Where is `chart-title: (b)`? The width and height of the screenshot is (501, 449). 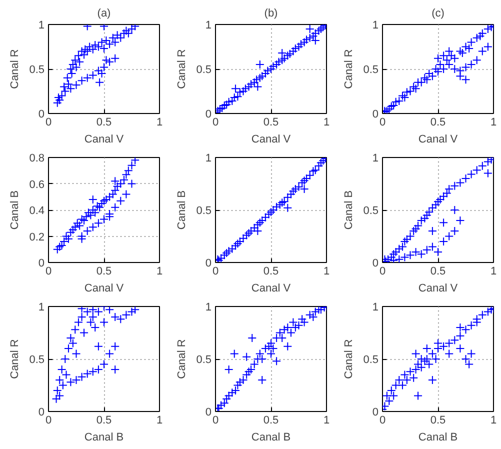 chart-title: (b) is located at coordinates (271, 14).